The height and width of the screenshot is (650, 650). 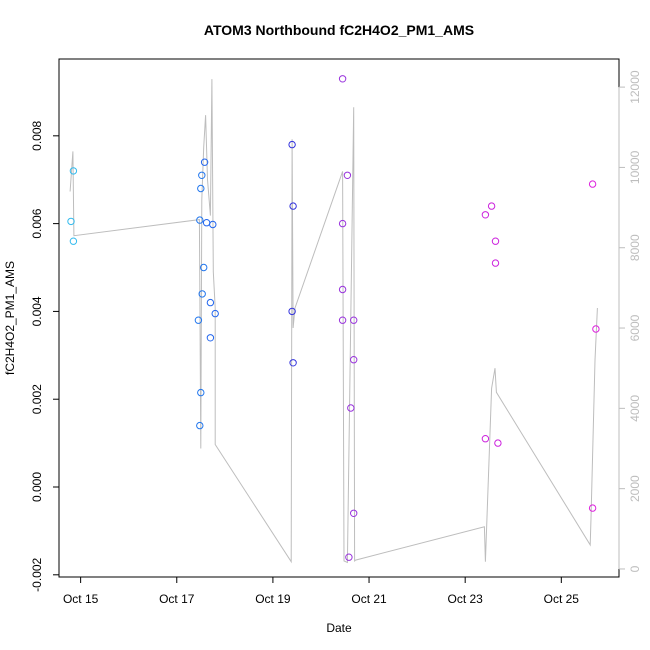 I want to click on y-tick-label-1: 0.000, so click(x=37, y=487).